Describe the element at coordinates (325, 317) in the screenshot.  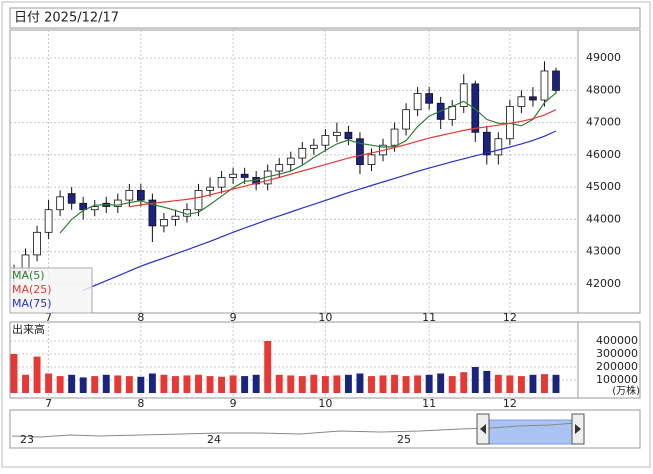
I see `x-tick-label: 10` at that location.